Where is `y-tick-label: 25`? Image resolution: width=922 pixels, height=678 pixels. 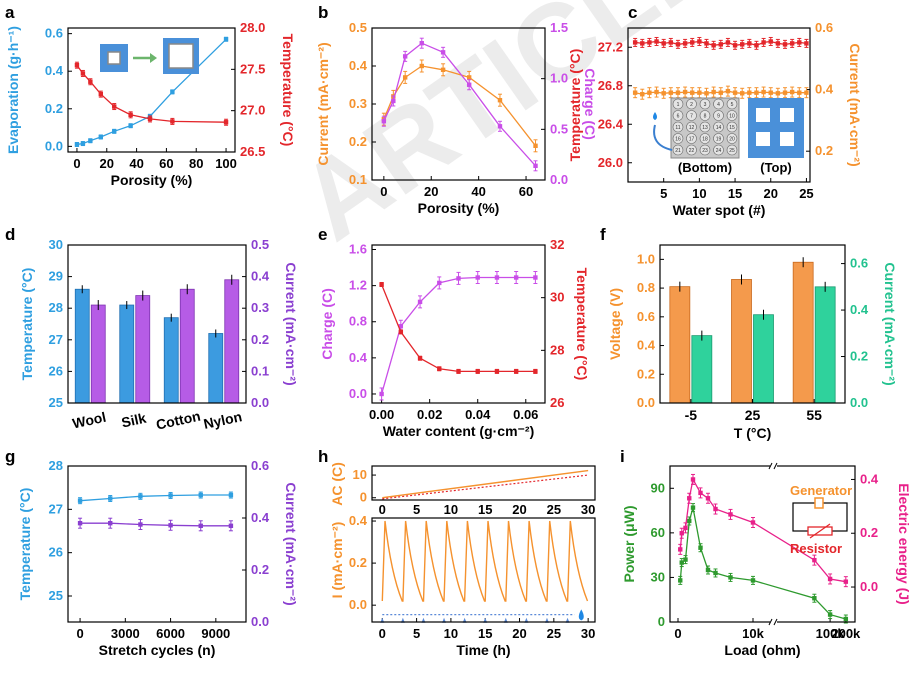
y-tick-label: 25 is located at coordinates (56, 595).